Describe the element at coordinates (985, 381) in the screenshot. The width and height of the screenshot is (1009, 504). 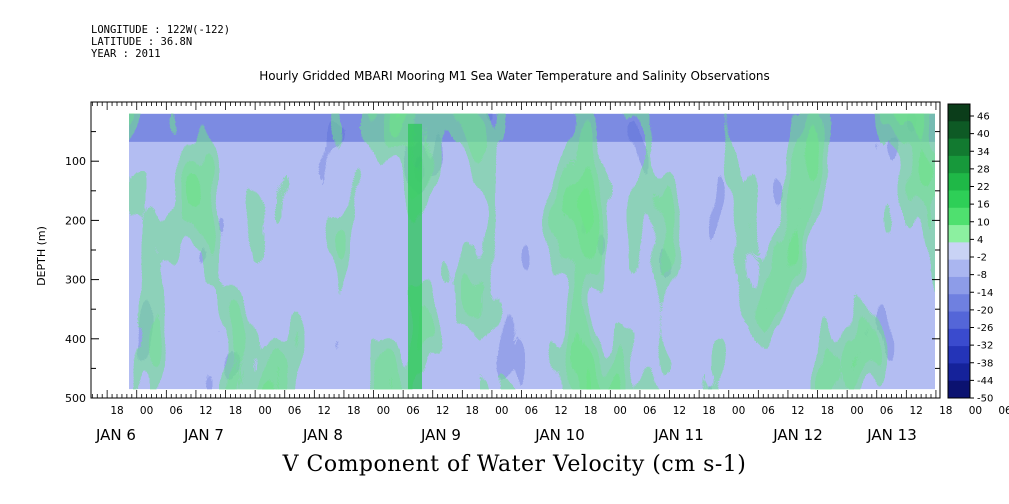
I see `colorbar-label: -44` at that location.